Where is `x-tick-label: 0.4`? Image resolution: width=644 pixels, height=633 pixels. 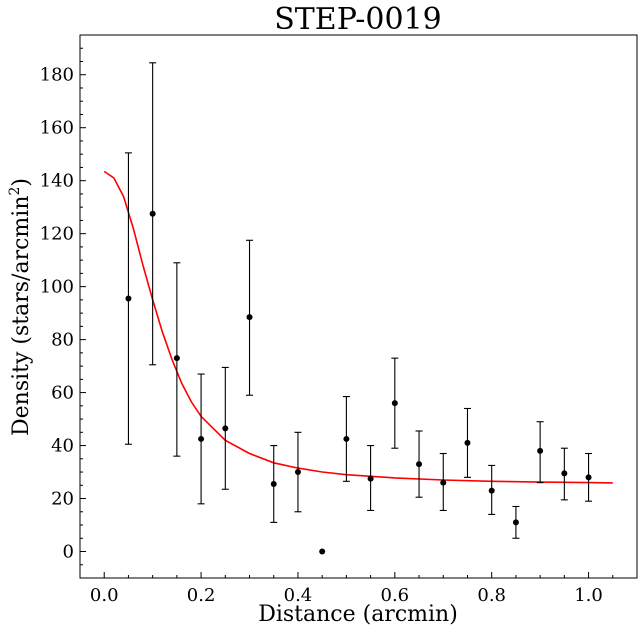 x-tick-label: 0.4 is located at coordinates (298, 595).